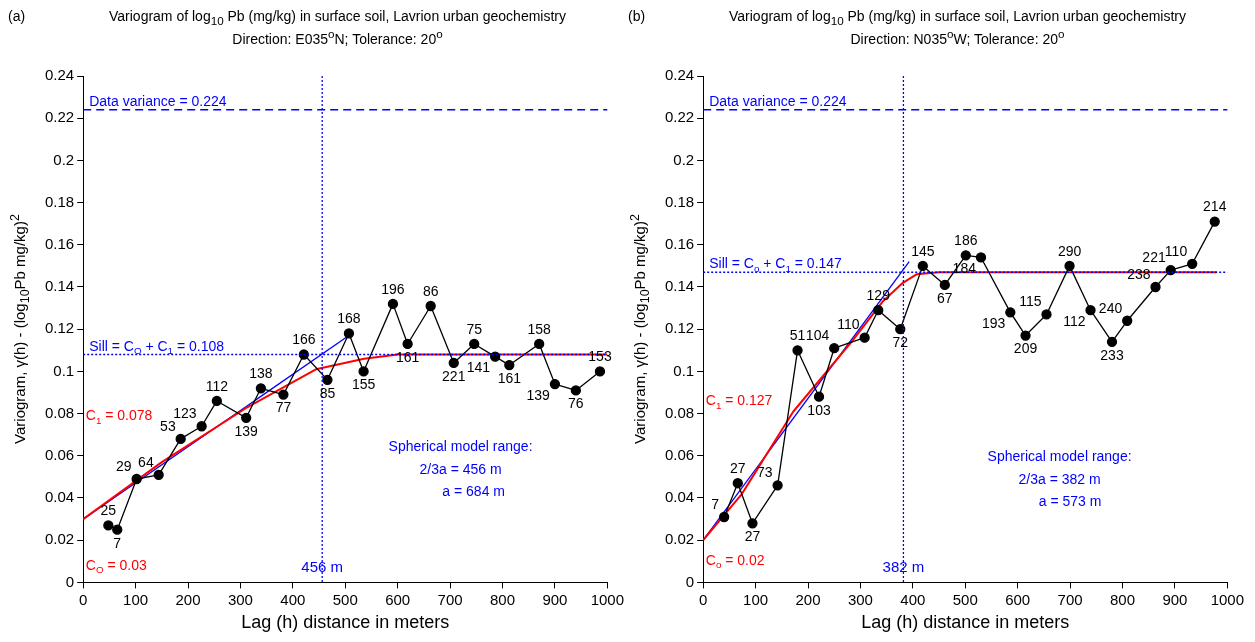 The height and width of the screenshot is (642, 1255). I want to click on text: (a), so click(17, 16).